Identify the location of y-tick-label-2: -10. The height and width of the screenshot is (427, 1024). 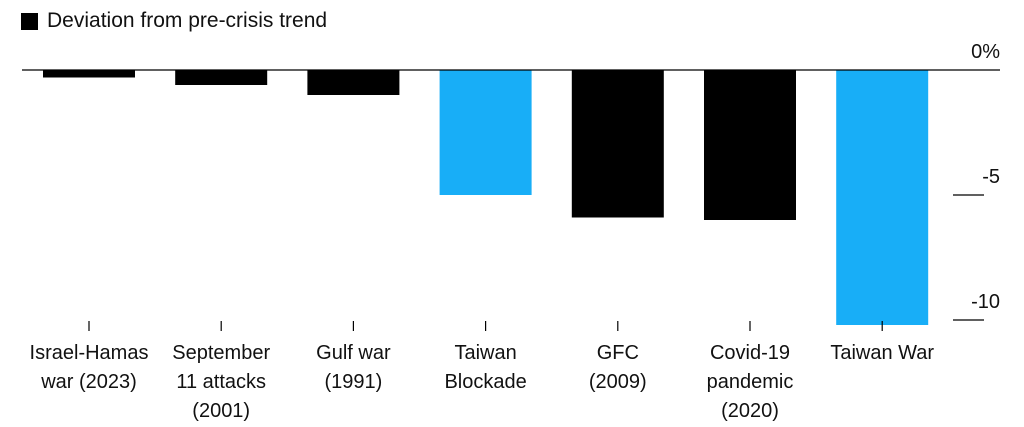
(985, 302).